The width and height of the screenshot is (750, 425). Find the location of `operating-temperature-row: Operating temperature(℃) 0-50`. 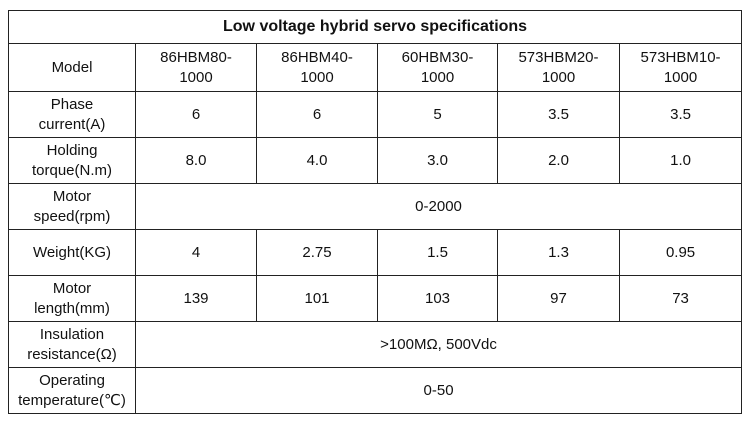

operating-temperature-row: Operating temperature(℃) 0-50 is located at coordinates (375, 390).